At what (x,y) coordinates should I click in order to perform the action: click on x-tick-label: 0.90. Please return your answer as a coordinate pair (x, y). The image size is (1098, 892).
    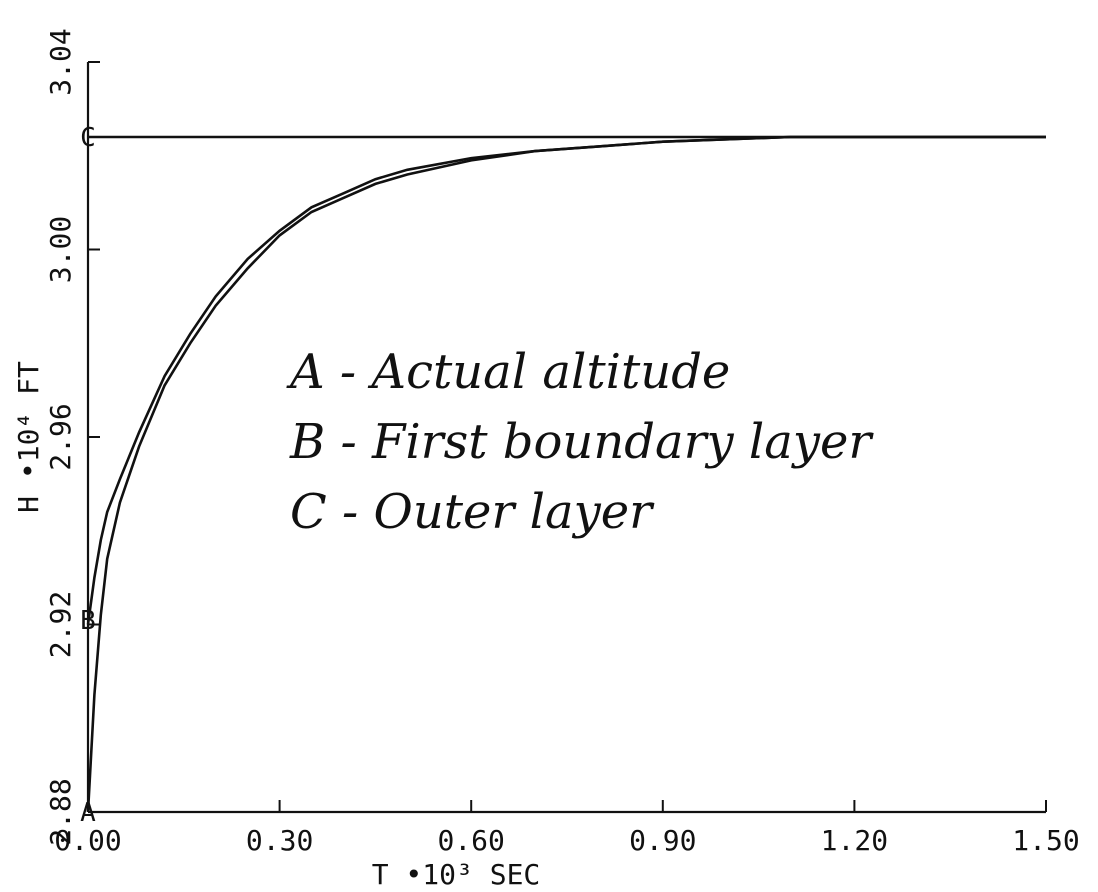
    Looking at the image, I should click on (662, 840).